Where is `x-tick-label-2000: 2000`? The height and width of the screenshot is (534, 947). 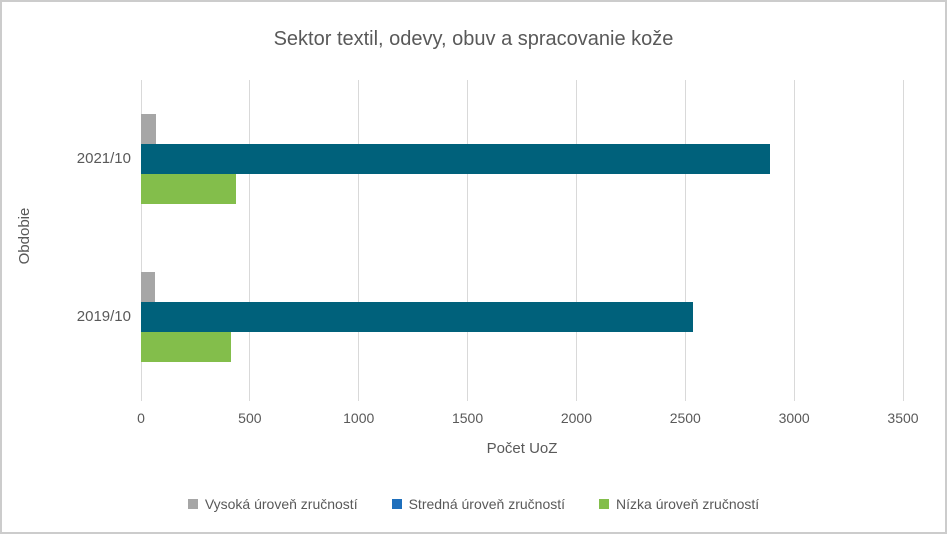
x-tick-label-2000: 2000 is located at coordinates (576, 418).